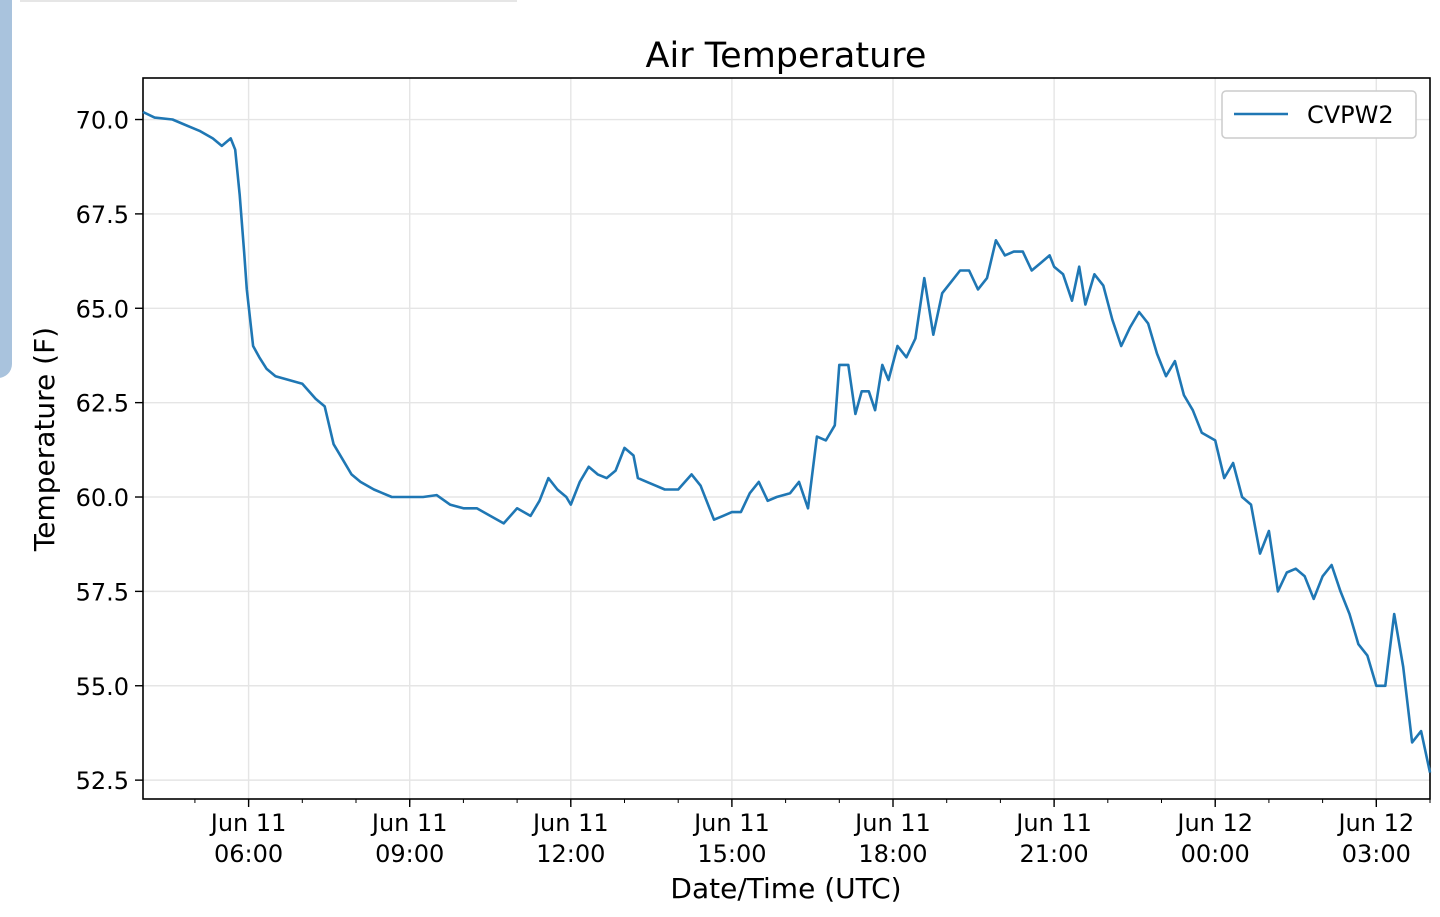 The height and width of the screenshot is (917, 1440). What do you see at coordinates (6, 189) in the screenshot?
I see `side-panel-tab` at bounding box center [6, 189].